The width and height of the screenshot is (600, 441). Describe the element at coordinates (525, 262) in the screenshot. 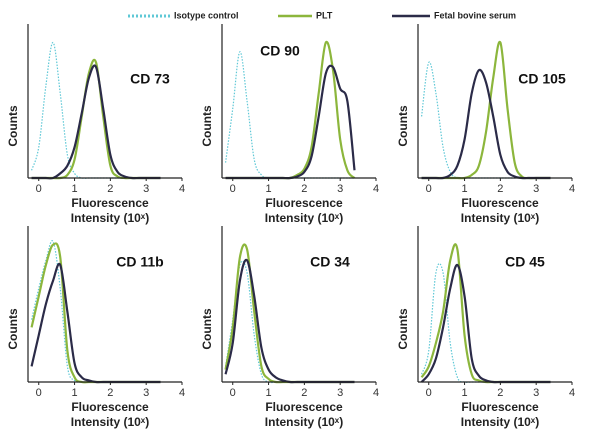

I see `panel-title: CD 45` at that location.